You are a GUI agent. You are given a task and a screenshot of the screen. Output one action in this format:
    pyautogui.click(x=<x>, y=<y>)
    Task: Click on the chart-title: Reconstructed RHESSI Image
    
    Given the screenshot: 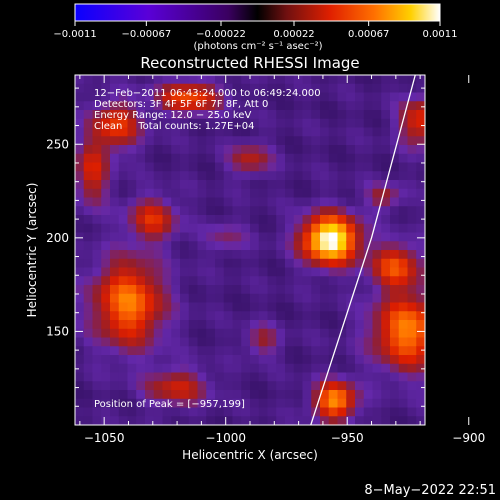 What is the action you would take?
    pyautogui.click(x=249, y=63)
    